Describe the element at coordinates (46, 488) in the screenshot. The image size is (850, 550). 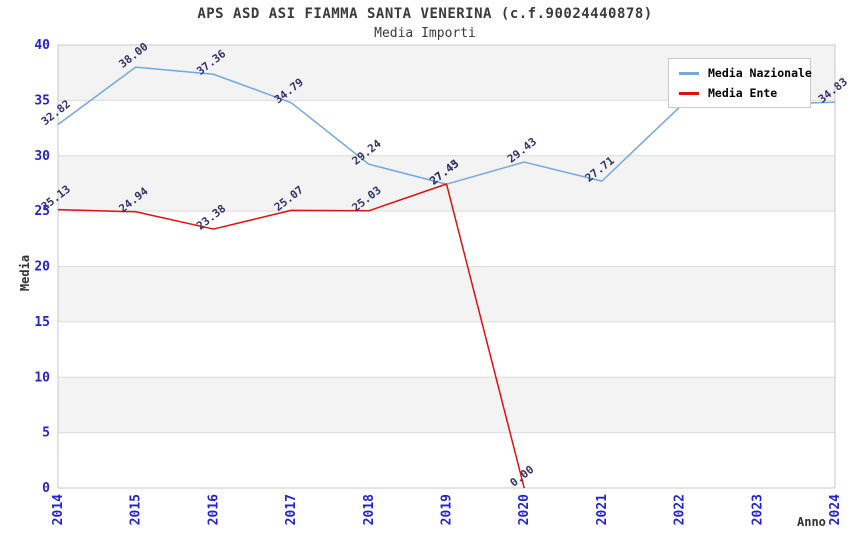
I see `y-tick-label: 0` at that location.